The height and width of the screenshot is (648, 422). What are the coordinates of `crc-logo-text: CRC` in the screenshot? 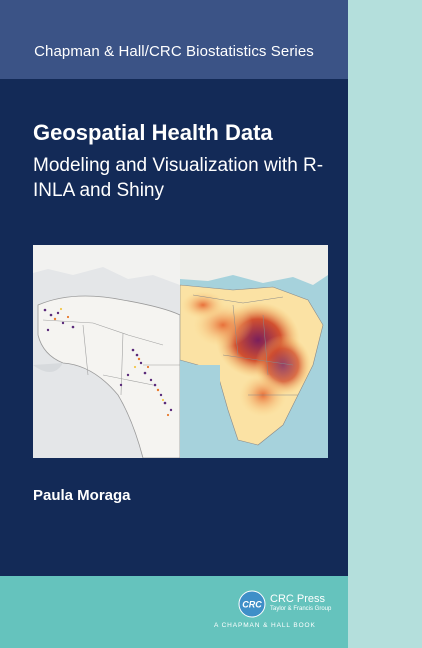 It's located at (252, 605).